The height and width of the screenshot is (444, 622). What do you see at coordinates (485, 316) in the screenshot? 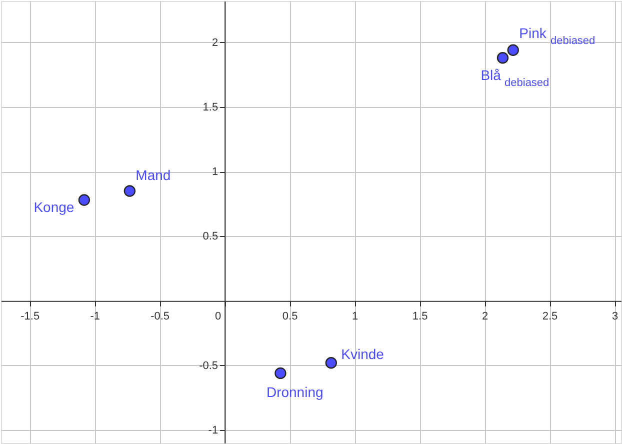
I see `x-tick-label: 2` at bounding box center [485, 316].